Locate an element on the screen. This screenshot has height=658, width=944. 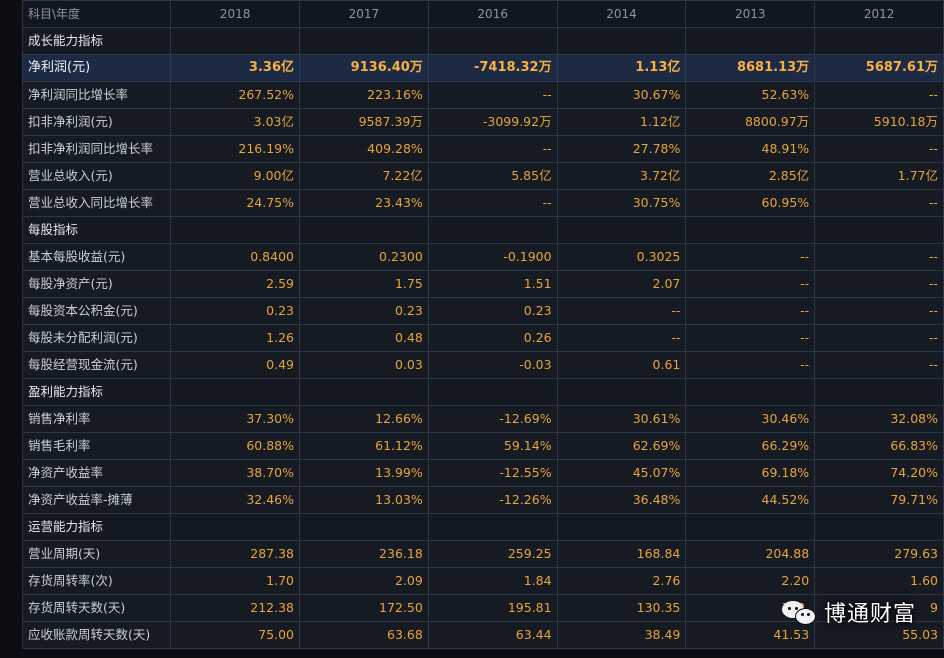
value-cell: 63.68 is located at coordinates (364, 635).